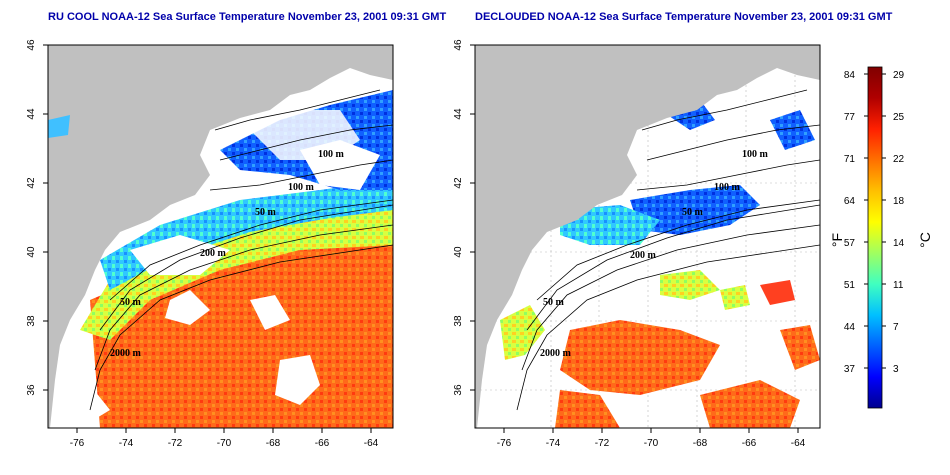  I want to click on colorbar, so click(875, 237).